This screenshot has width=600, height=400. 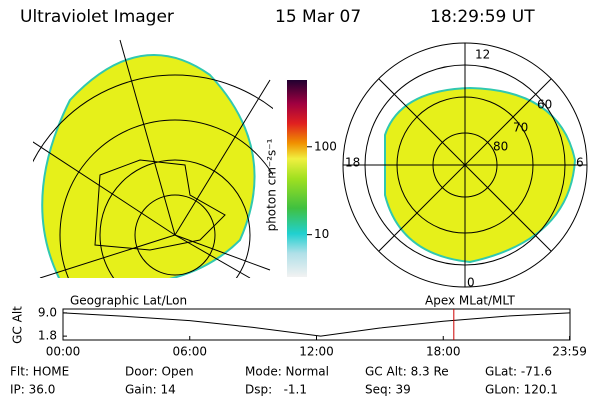 I want to click on mlt-label: 18, so click(x=352, y=163).